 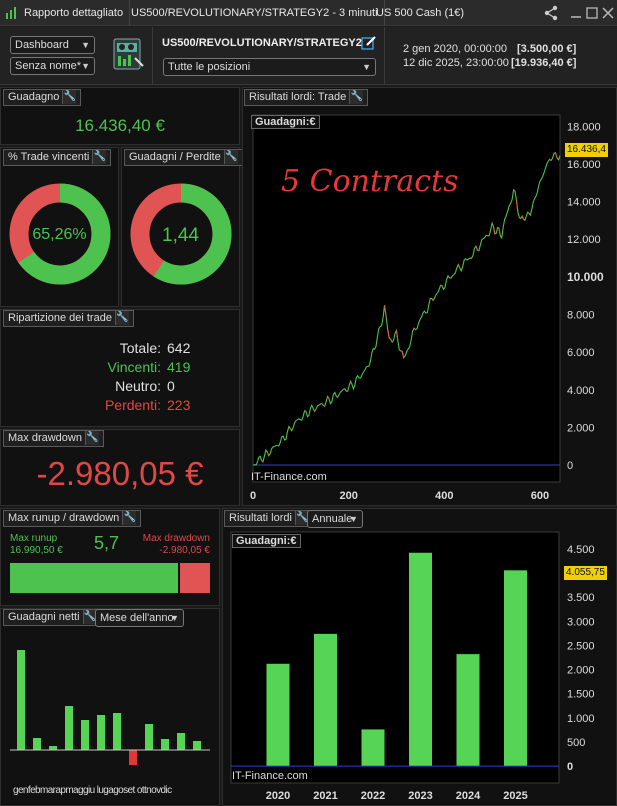 I want to click on neutral-value: 0, so click(x=171, y=386).